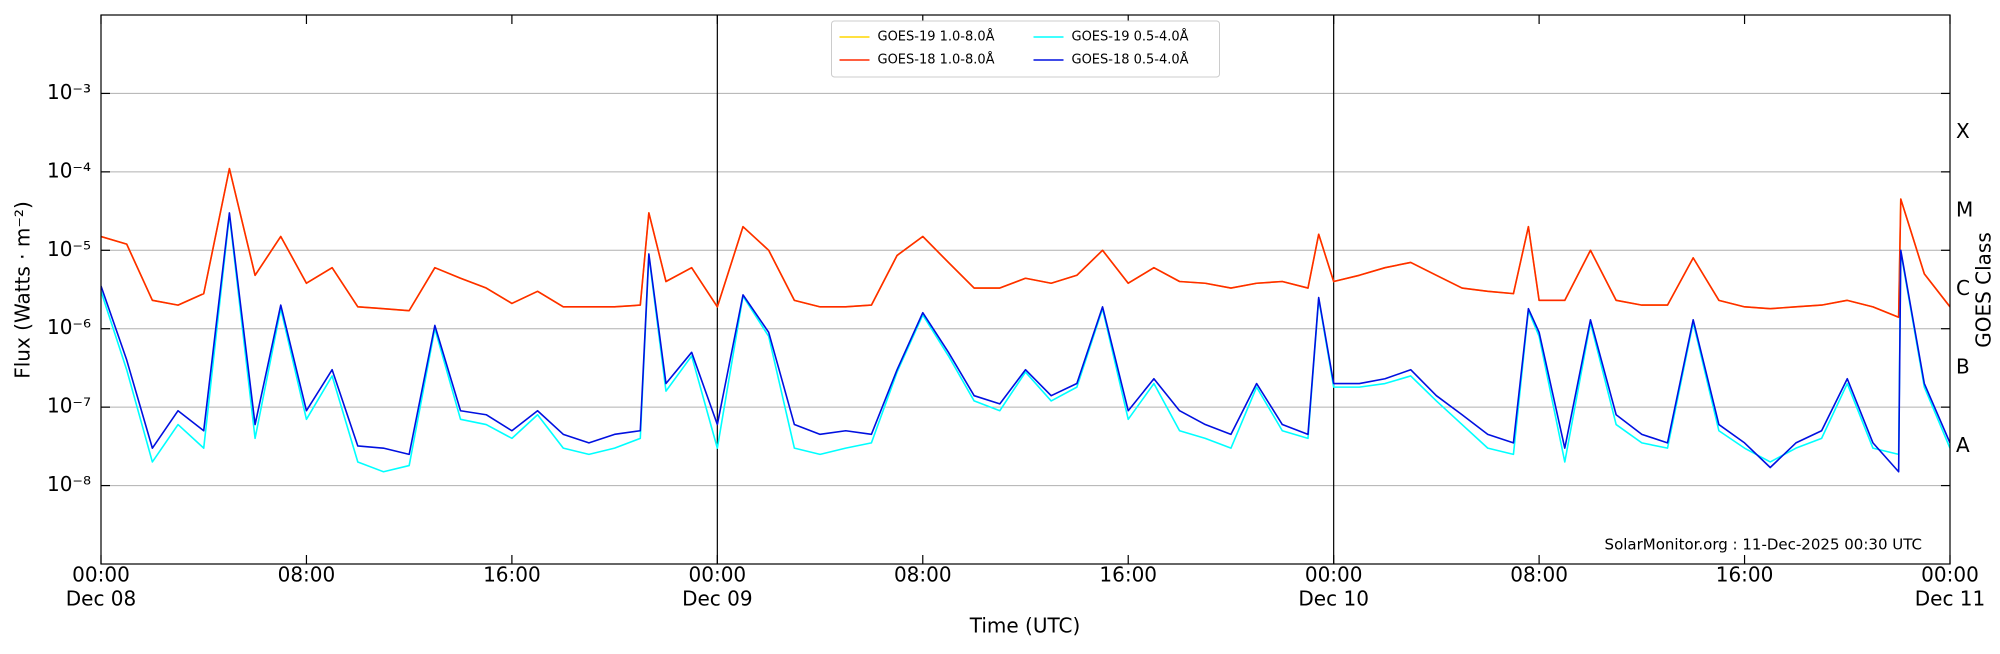 The width and height of the screenshot is (2000, 654). What do you see at coordinates (1963, 445) in the screenshot?
I see `y2-tick-label: A` at bounding box center [1963, 445].